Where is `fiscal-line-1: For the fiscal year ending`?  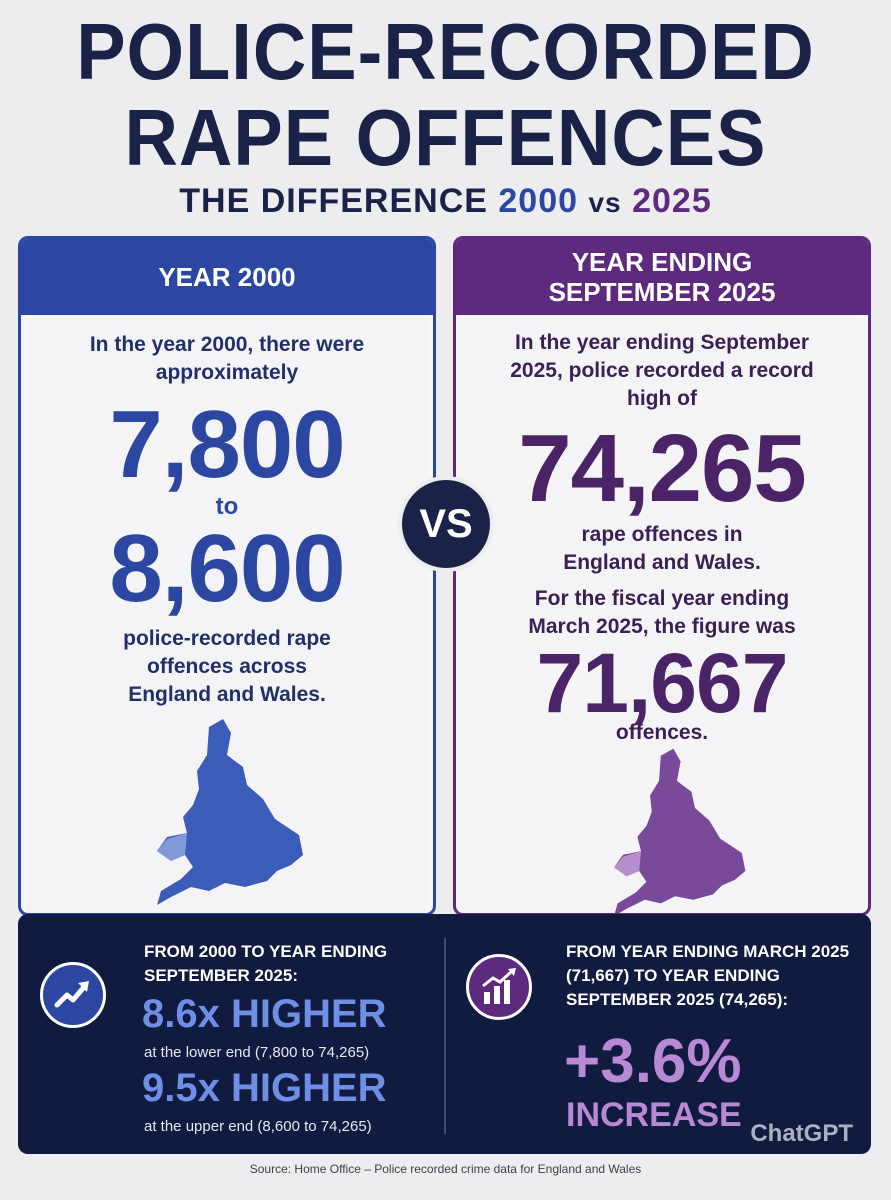 fiscal-line-1: For the fiscal year ending is located at coordinates (662, 598).